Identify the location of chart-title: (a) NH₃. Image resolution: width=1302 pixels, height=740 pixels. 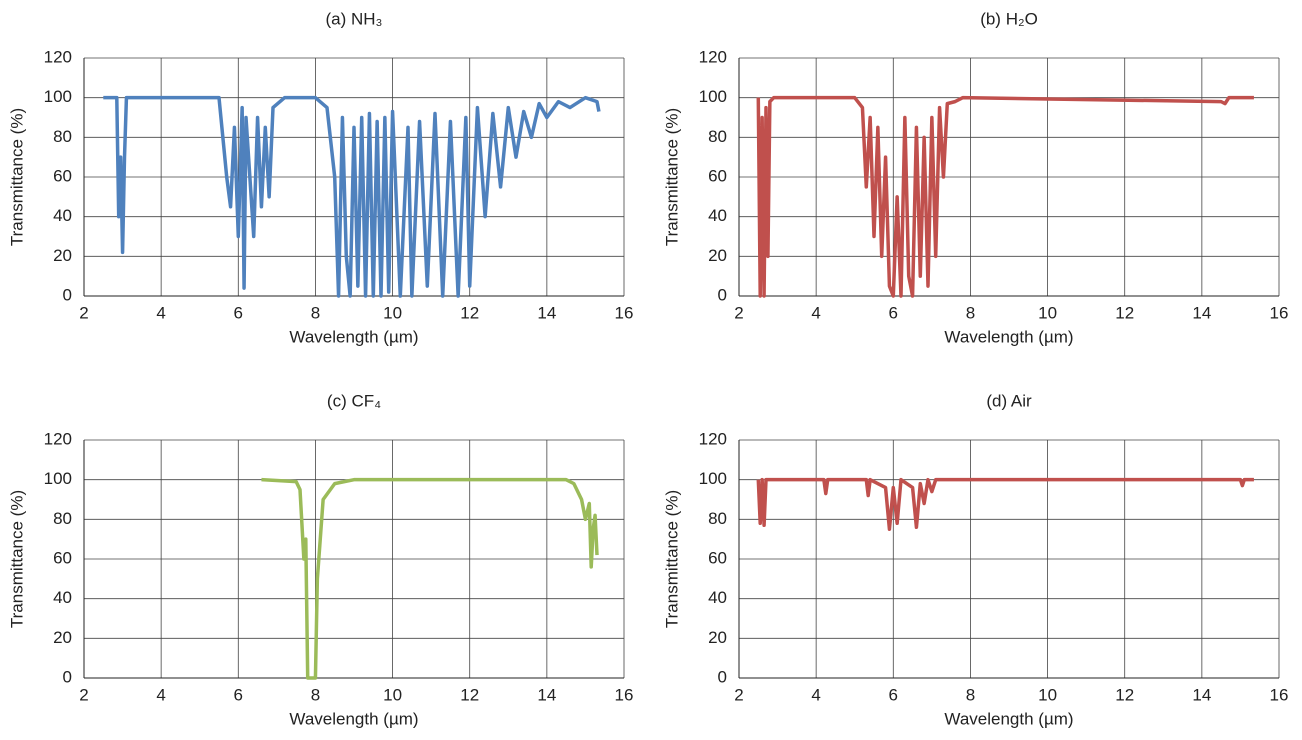
(354, 18).